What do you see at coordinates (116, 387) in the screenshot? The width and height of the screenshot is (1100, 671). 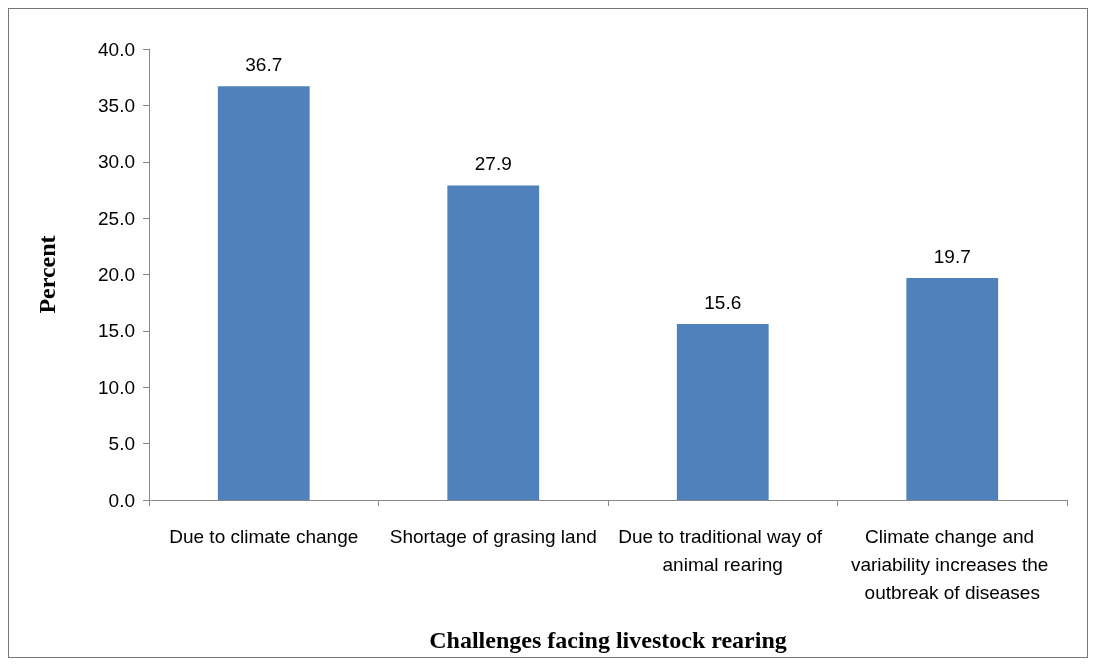 I see `y-tick-label: 10.0` at bounding box center [116, 387].